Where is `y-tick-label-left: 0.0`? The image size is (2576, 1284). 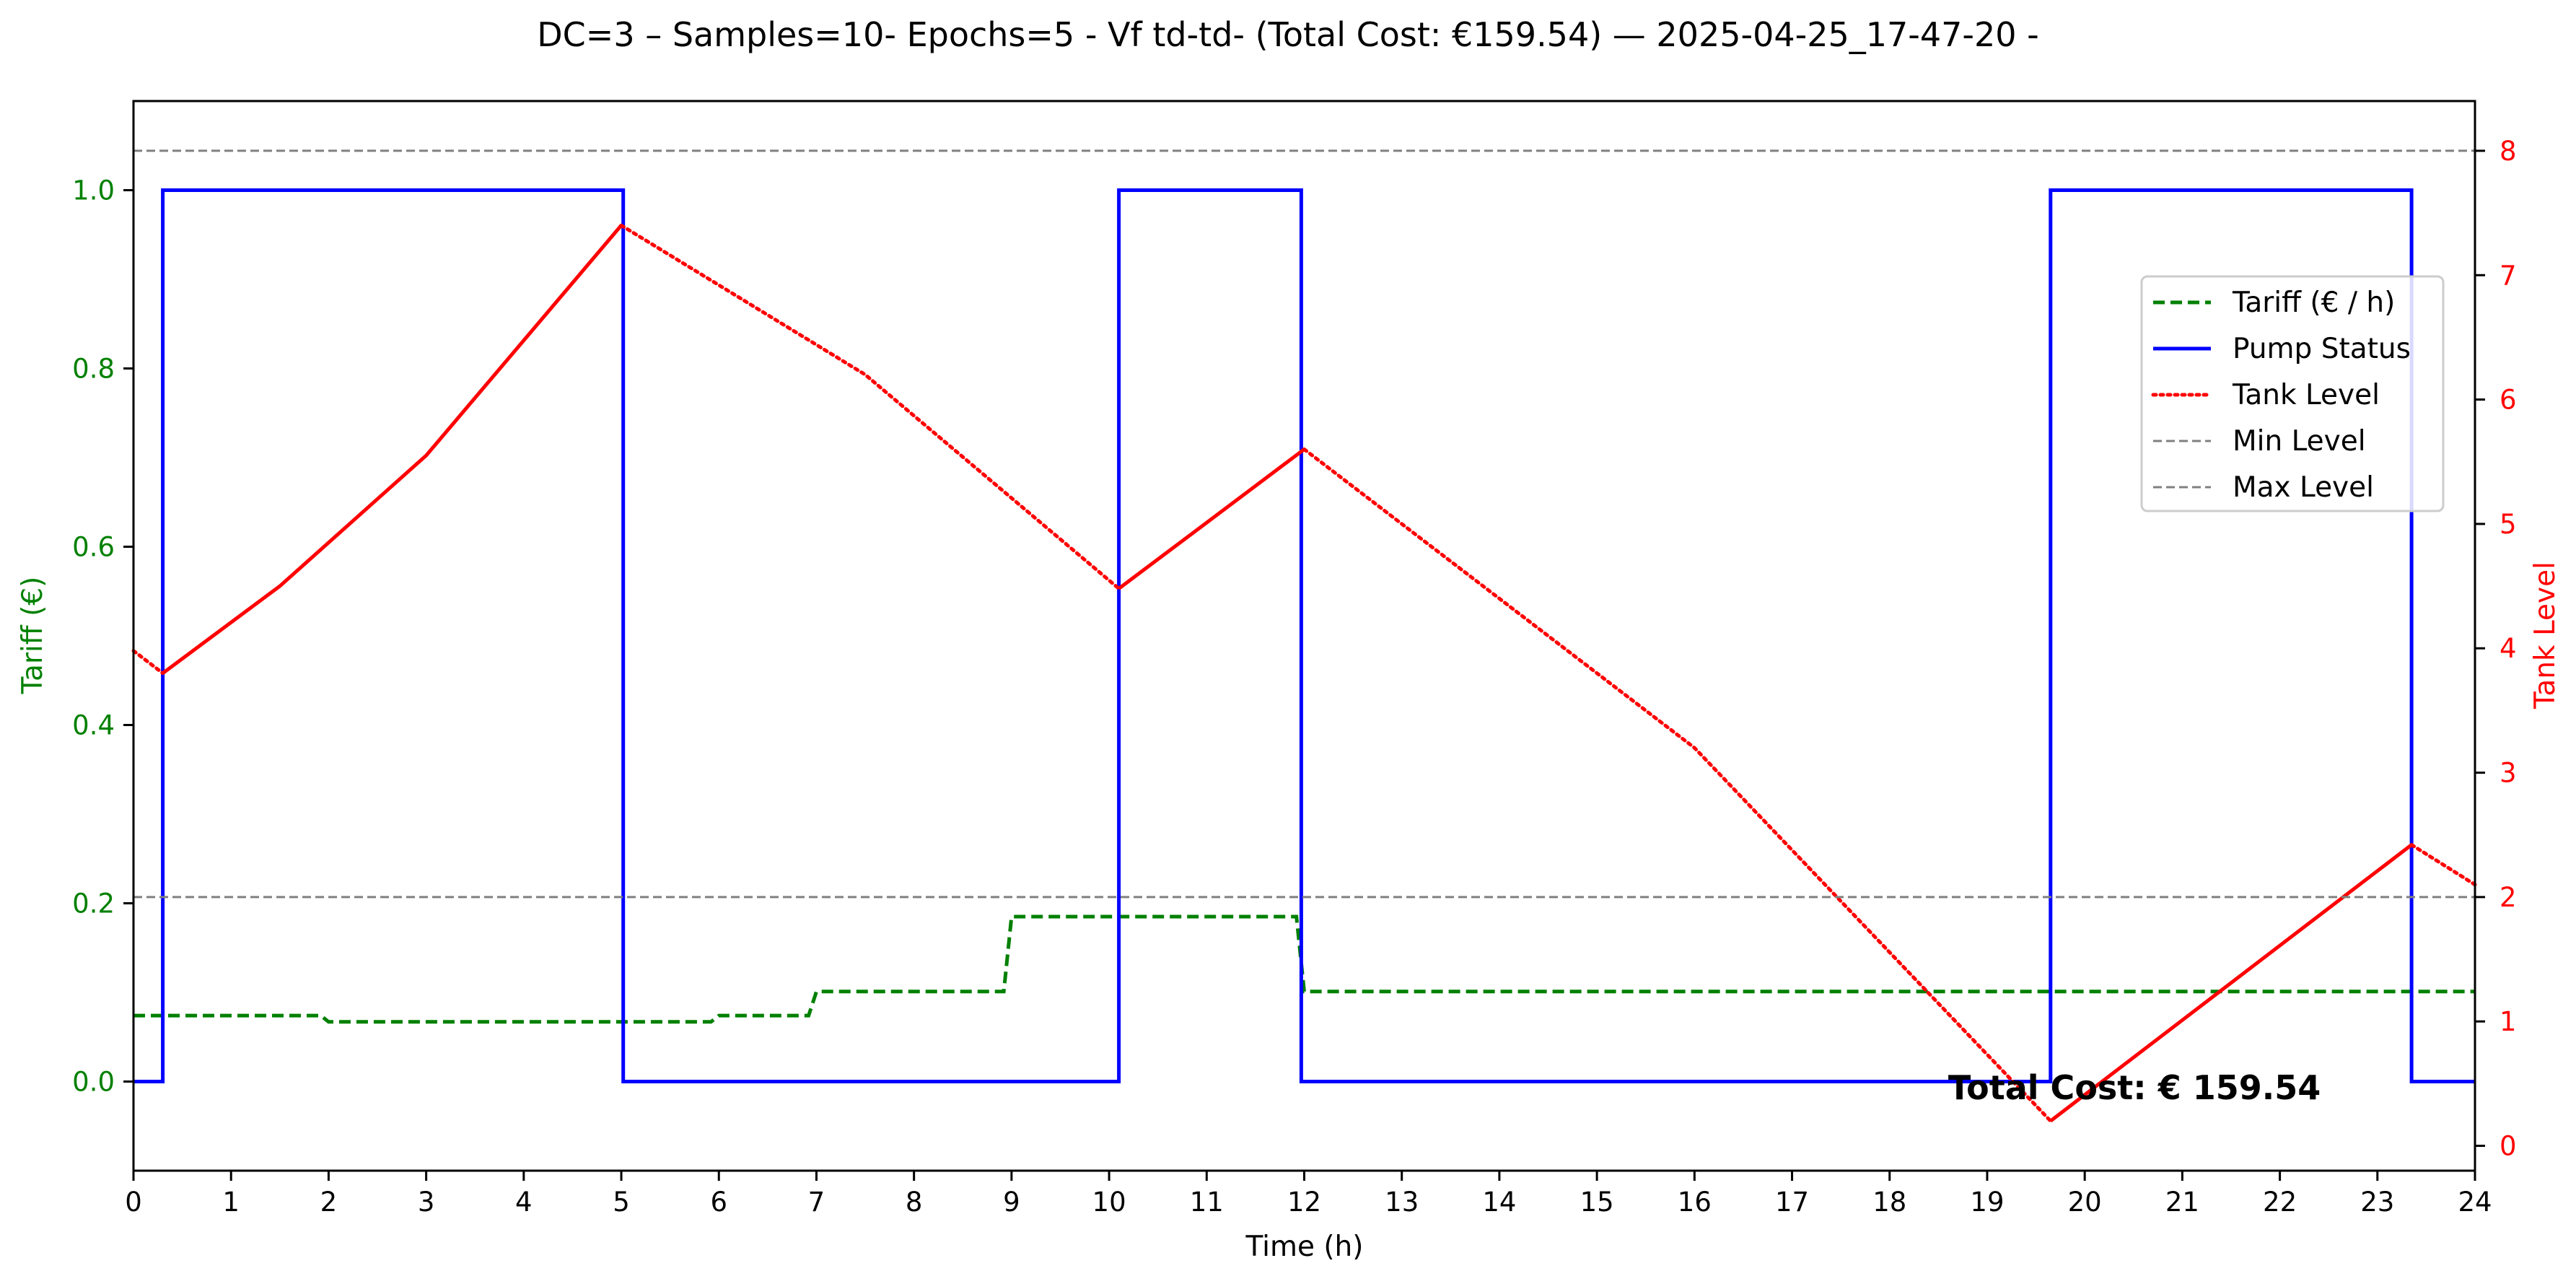 y-tick-label-left: 0.0 is located at coordinates (93, 1082).